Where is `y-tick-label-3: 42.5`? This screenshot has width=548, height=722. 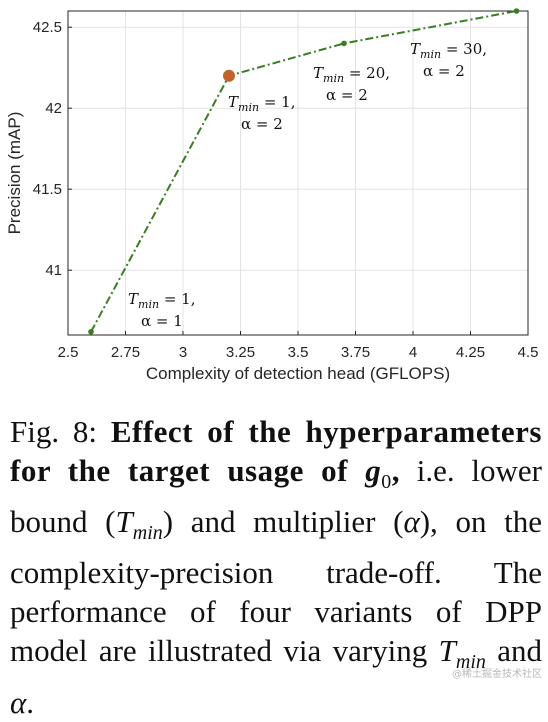 y-tick-label-3: 42.5 is located at coordinates (47, 27).